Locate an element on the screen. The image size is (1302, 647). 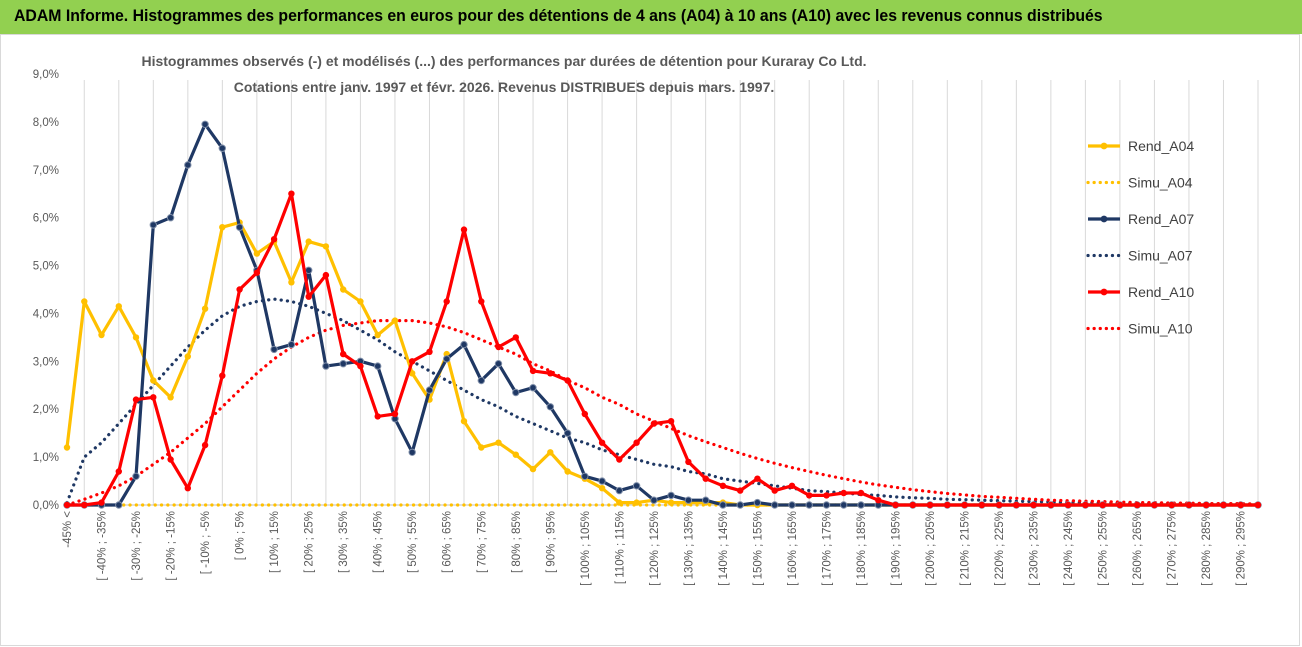
x-tick-label: [ 230% ; 235% is located at coordinates (1035, 548).